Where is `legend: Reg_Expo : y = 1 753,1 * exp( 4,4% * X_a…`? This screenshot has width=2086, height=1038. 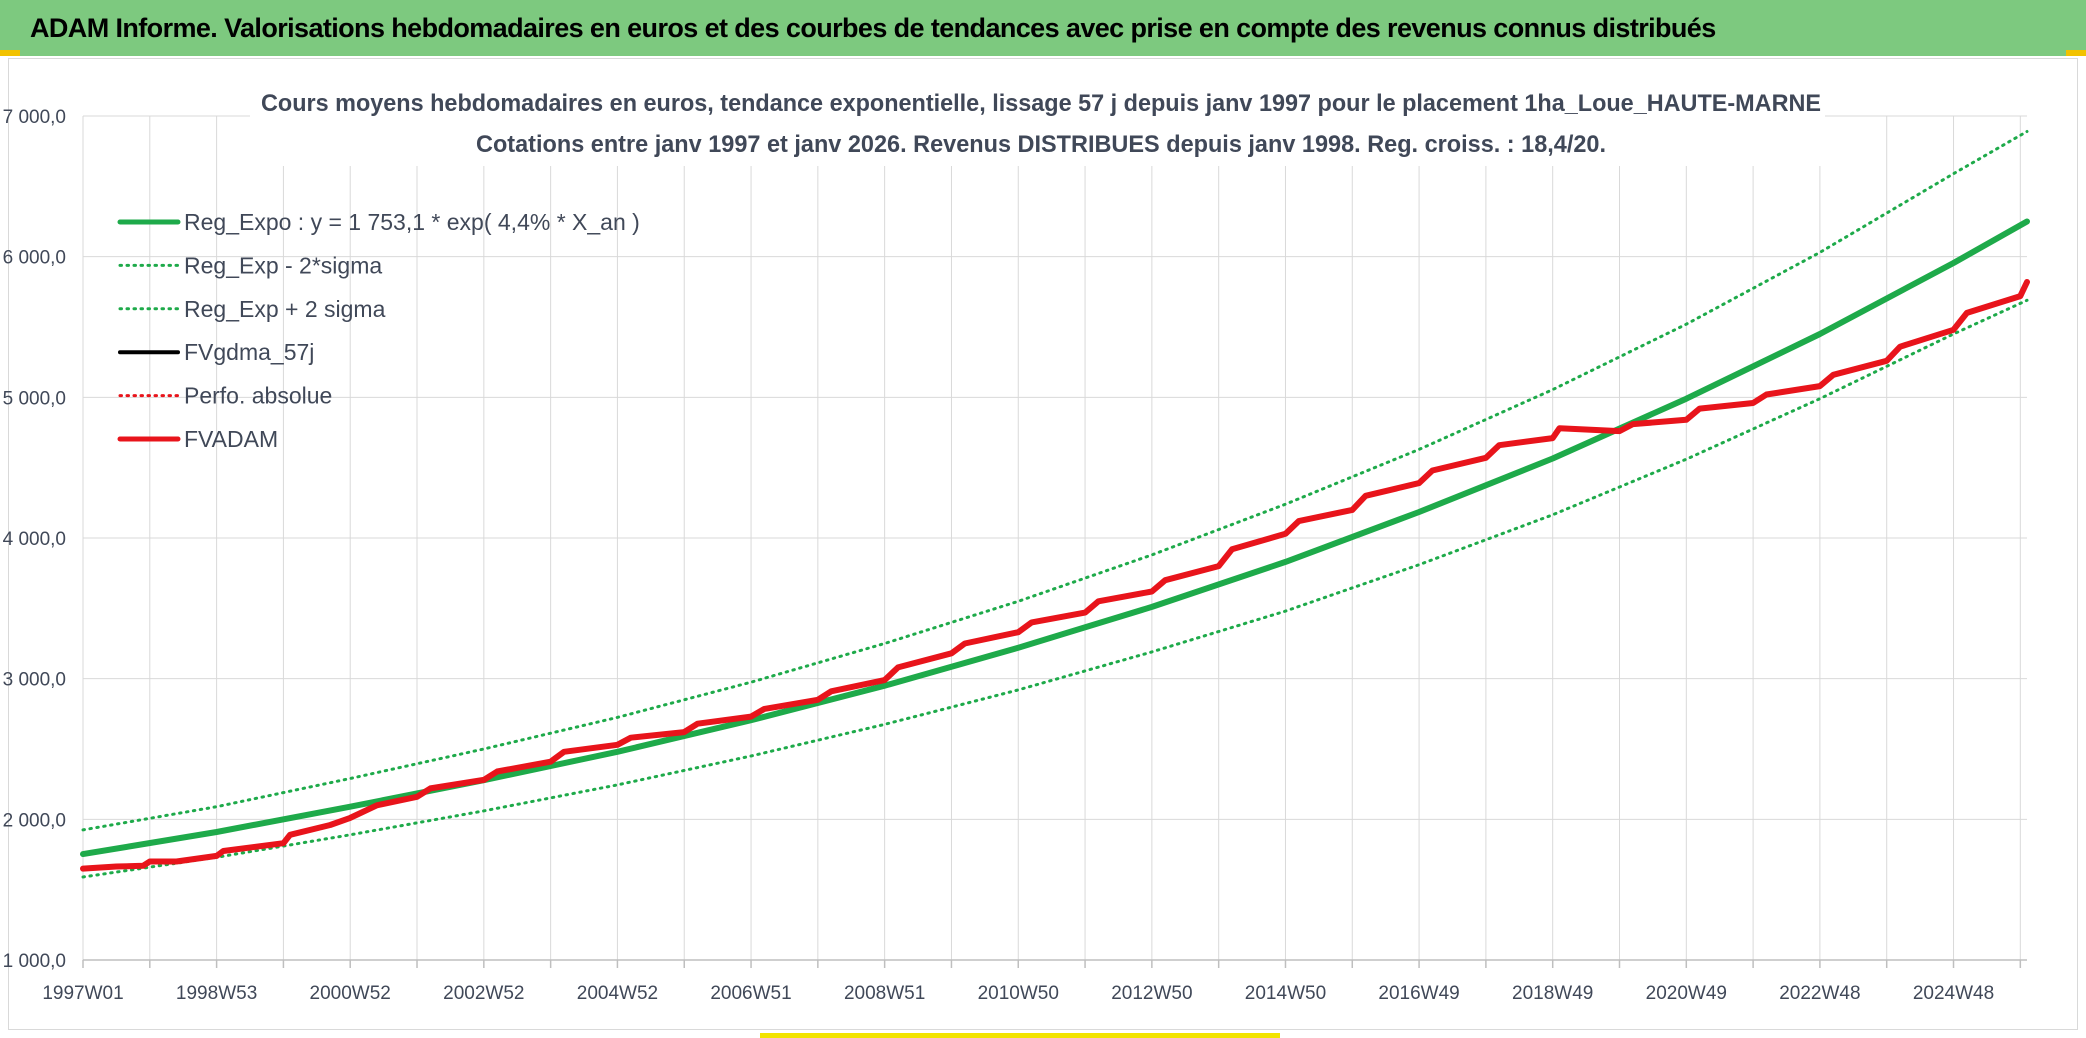
legend: Reg_Expo : y = 1 753,1 * exp( 4,4% * X_a… is located at coordinates (378, 330).